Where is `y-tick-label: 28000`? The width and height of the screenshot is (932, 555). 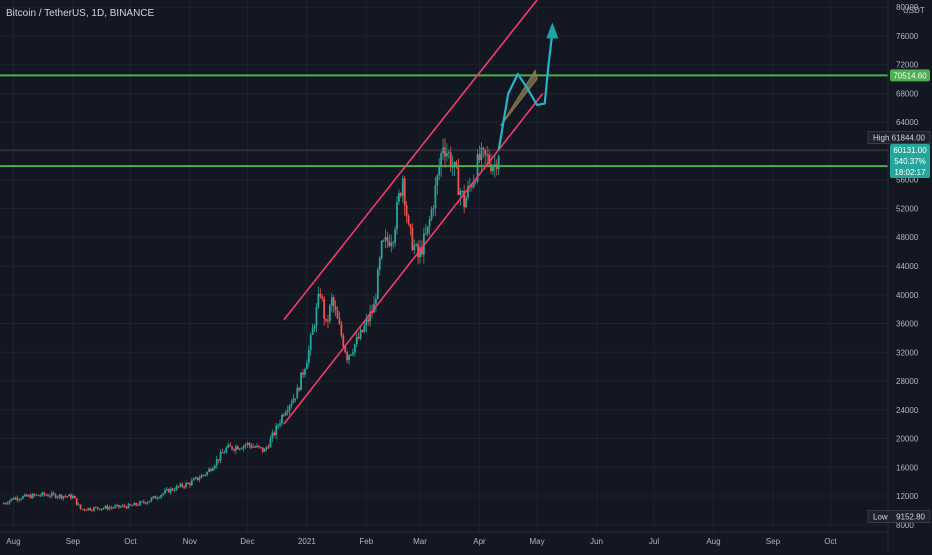 y-tick-label: 28000 is located at coordinates (907, 381).